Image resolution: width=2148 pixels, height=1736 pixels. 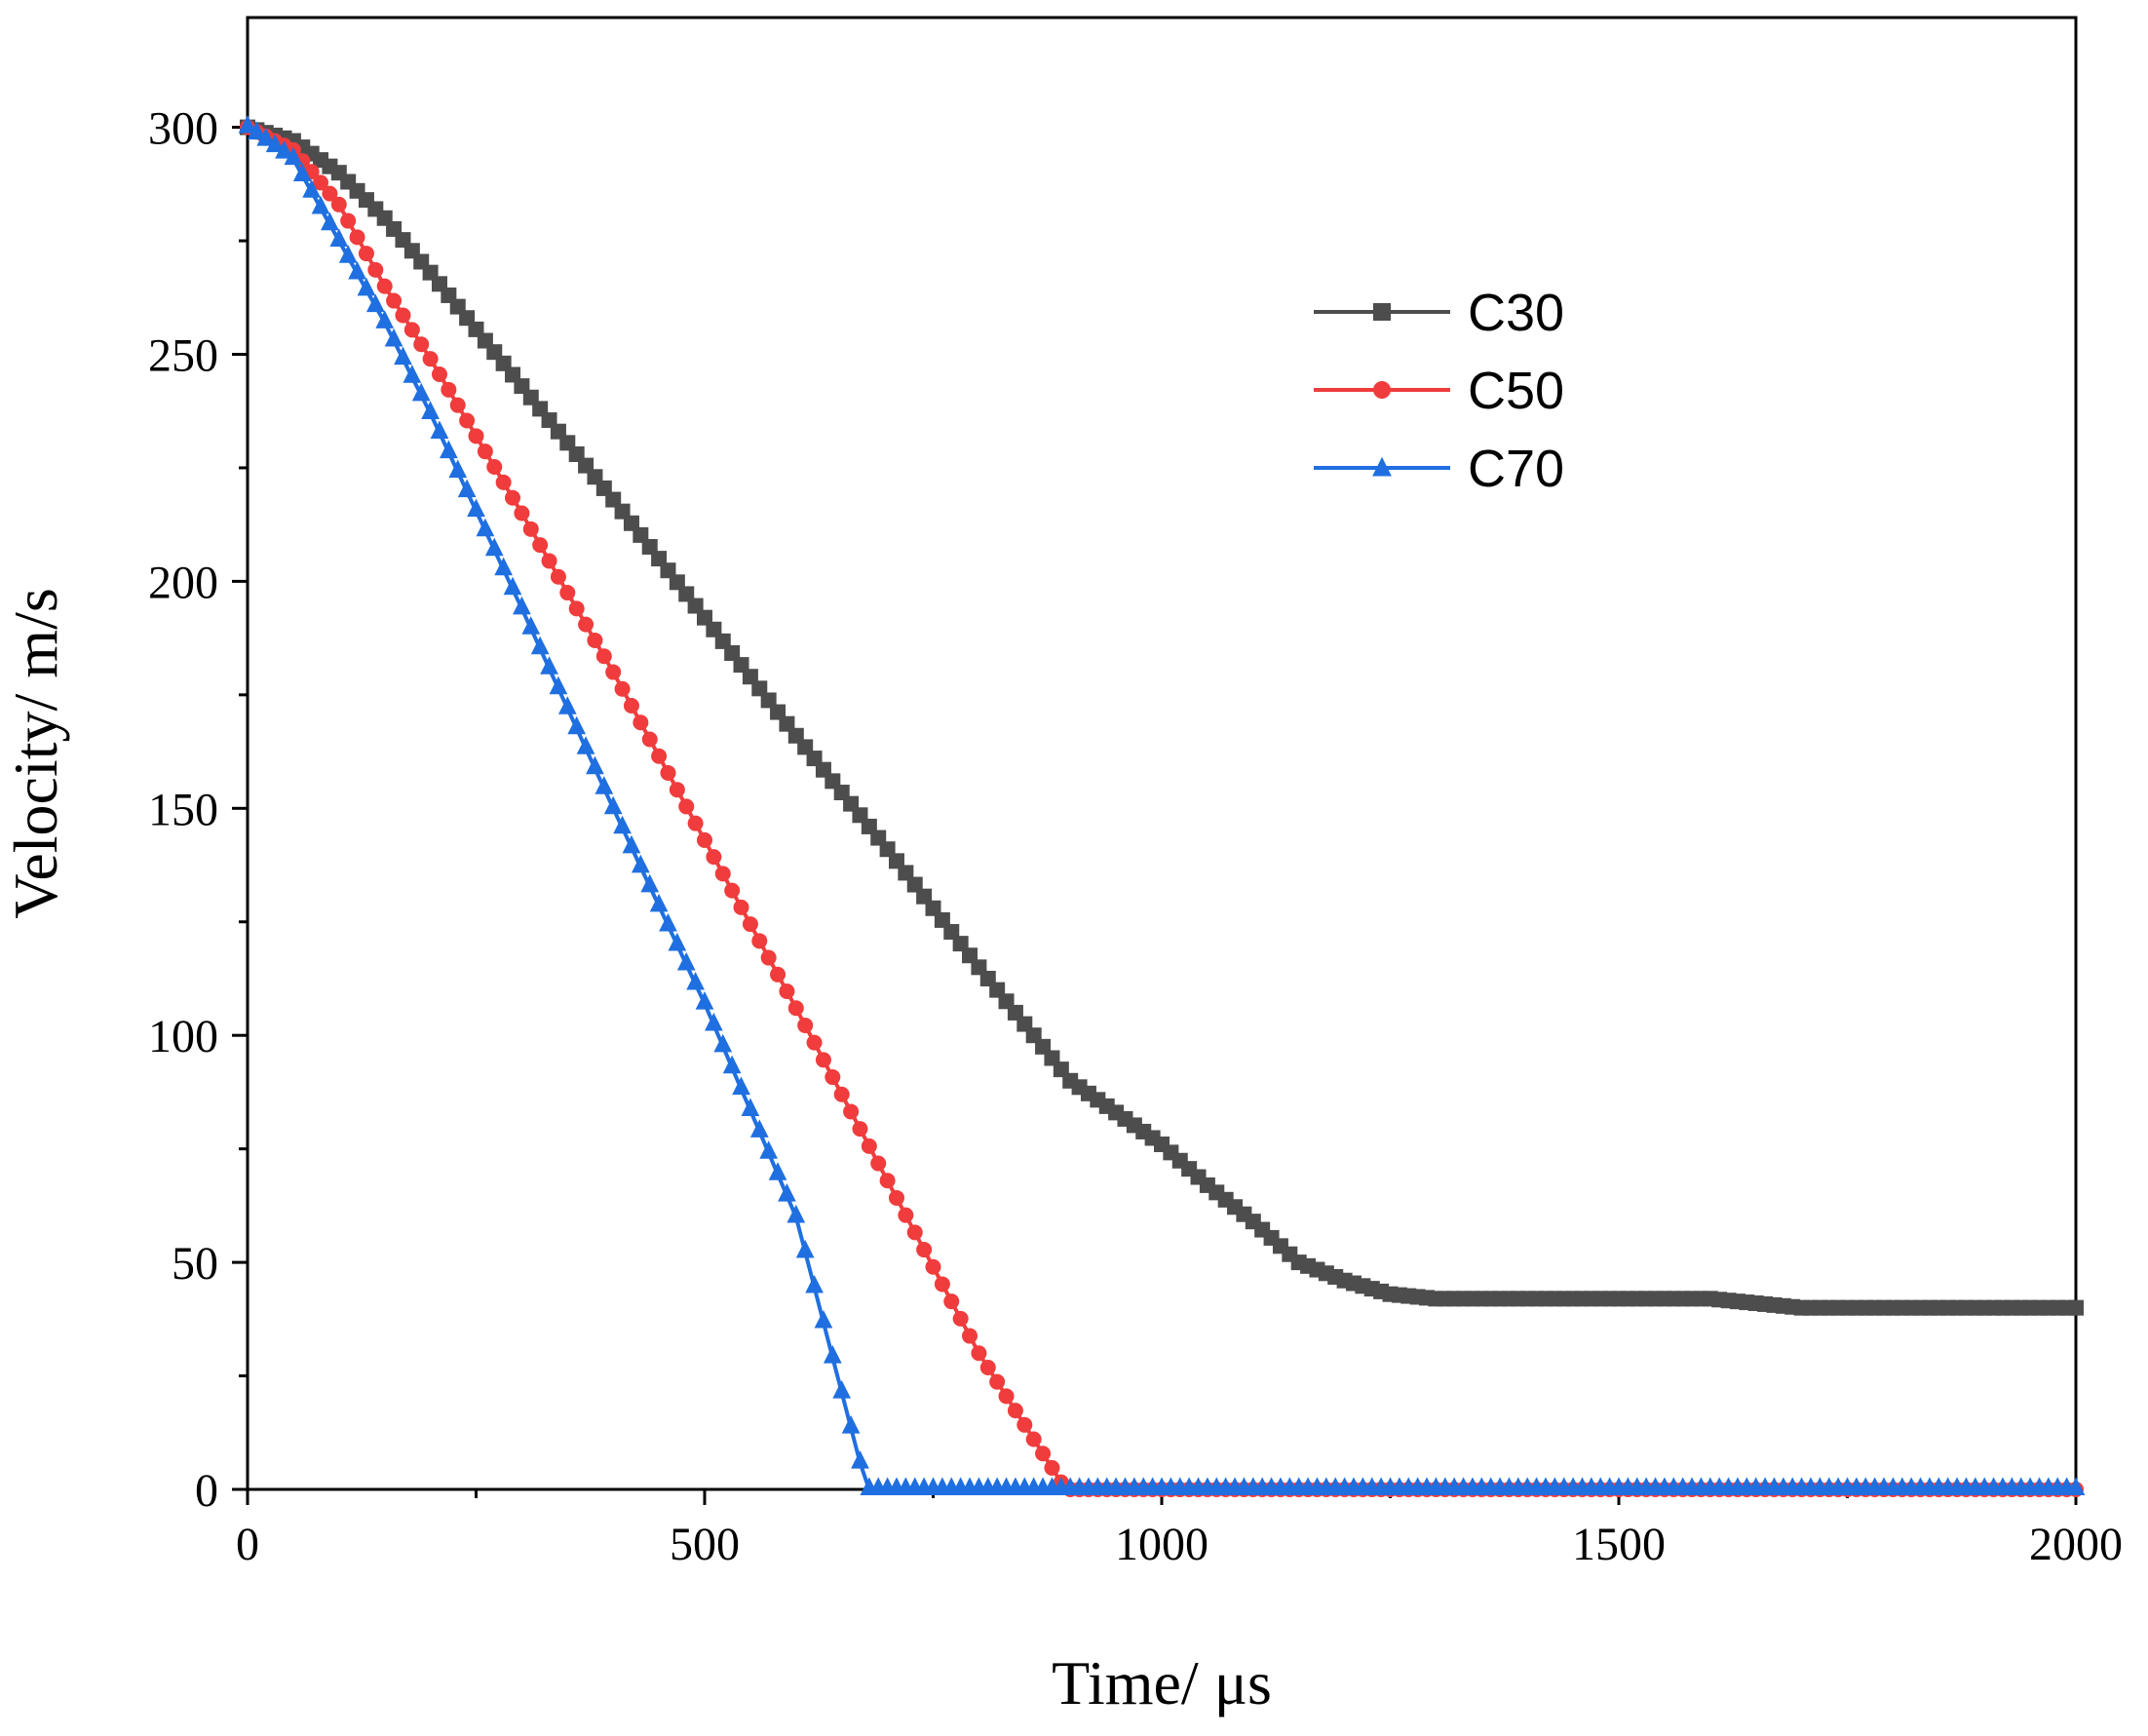 I want to click on y-axis-title: Velocity/ m/s, so click(x=35, y=753).